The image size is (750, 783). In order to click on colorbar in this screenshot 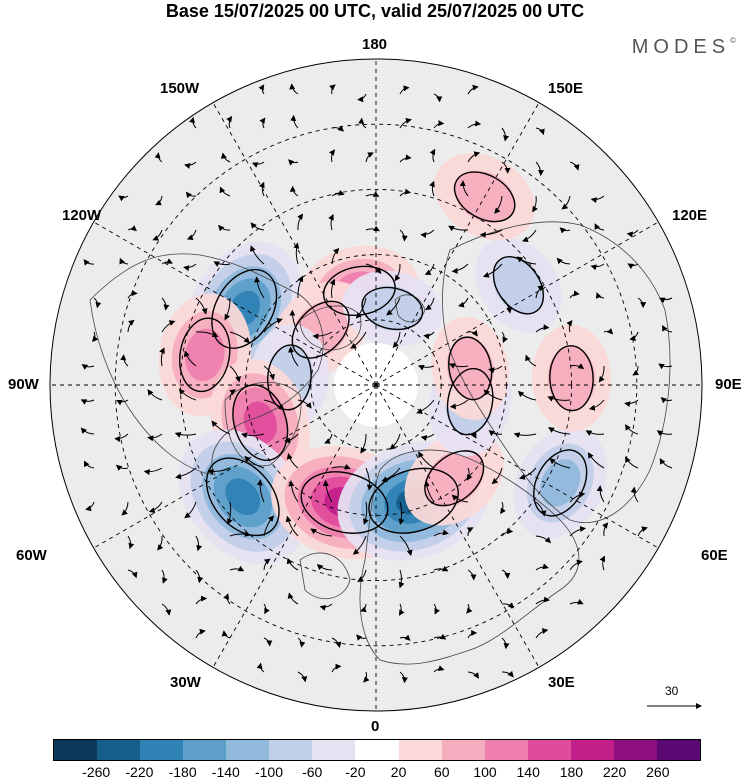, I will do `click(377, 750)`.